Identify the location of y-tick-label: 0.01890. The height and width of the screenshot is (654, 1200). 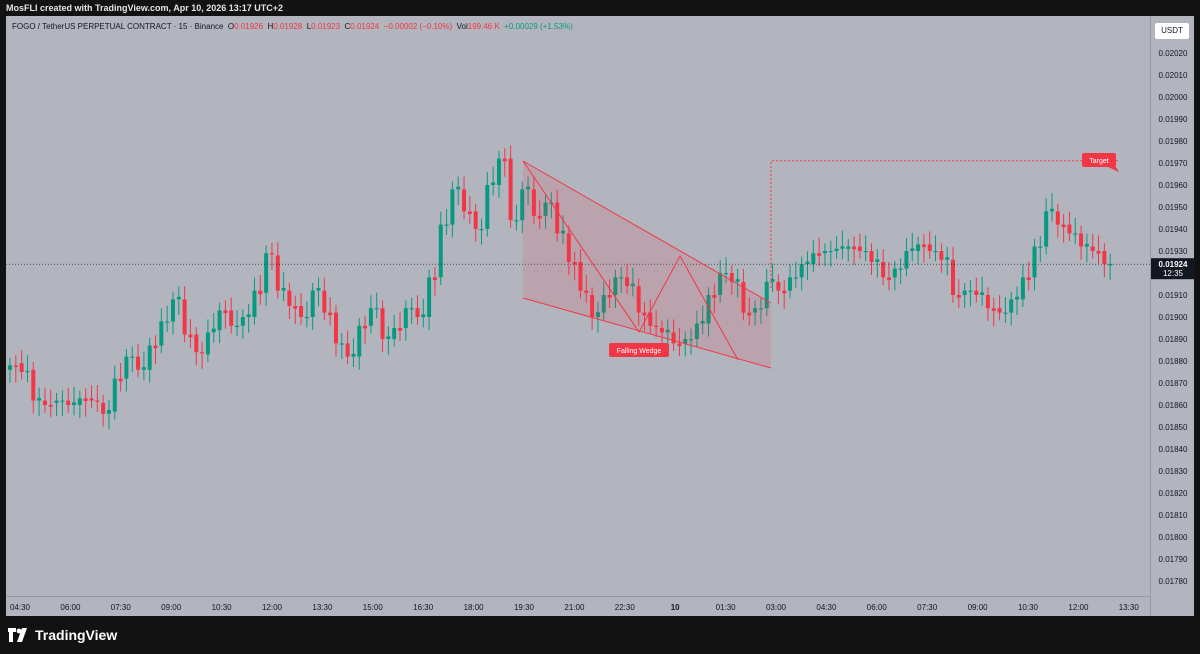
(1173, 339).